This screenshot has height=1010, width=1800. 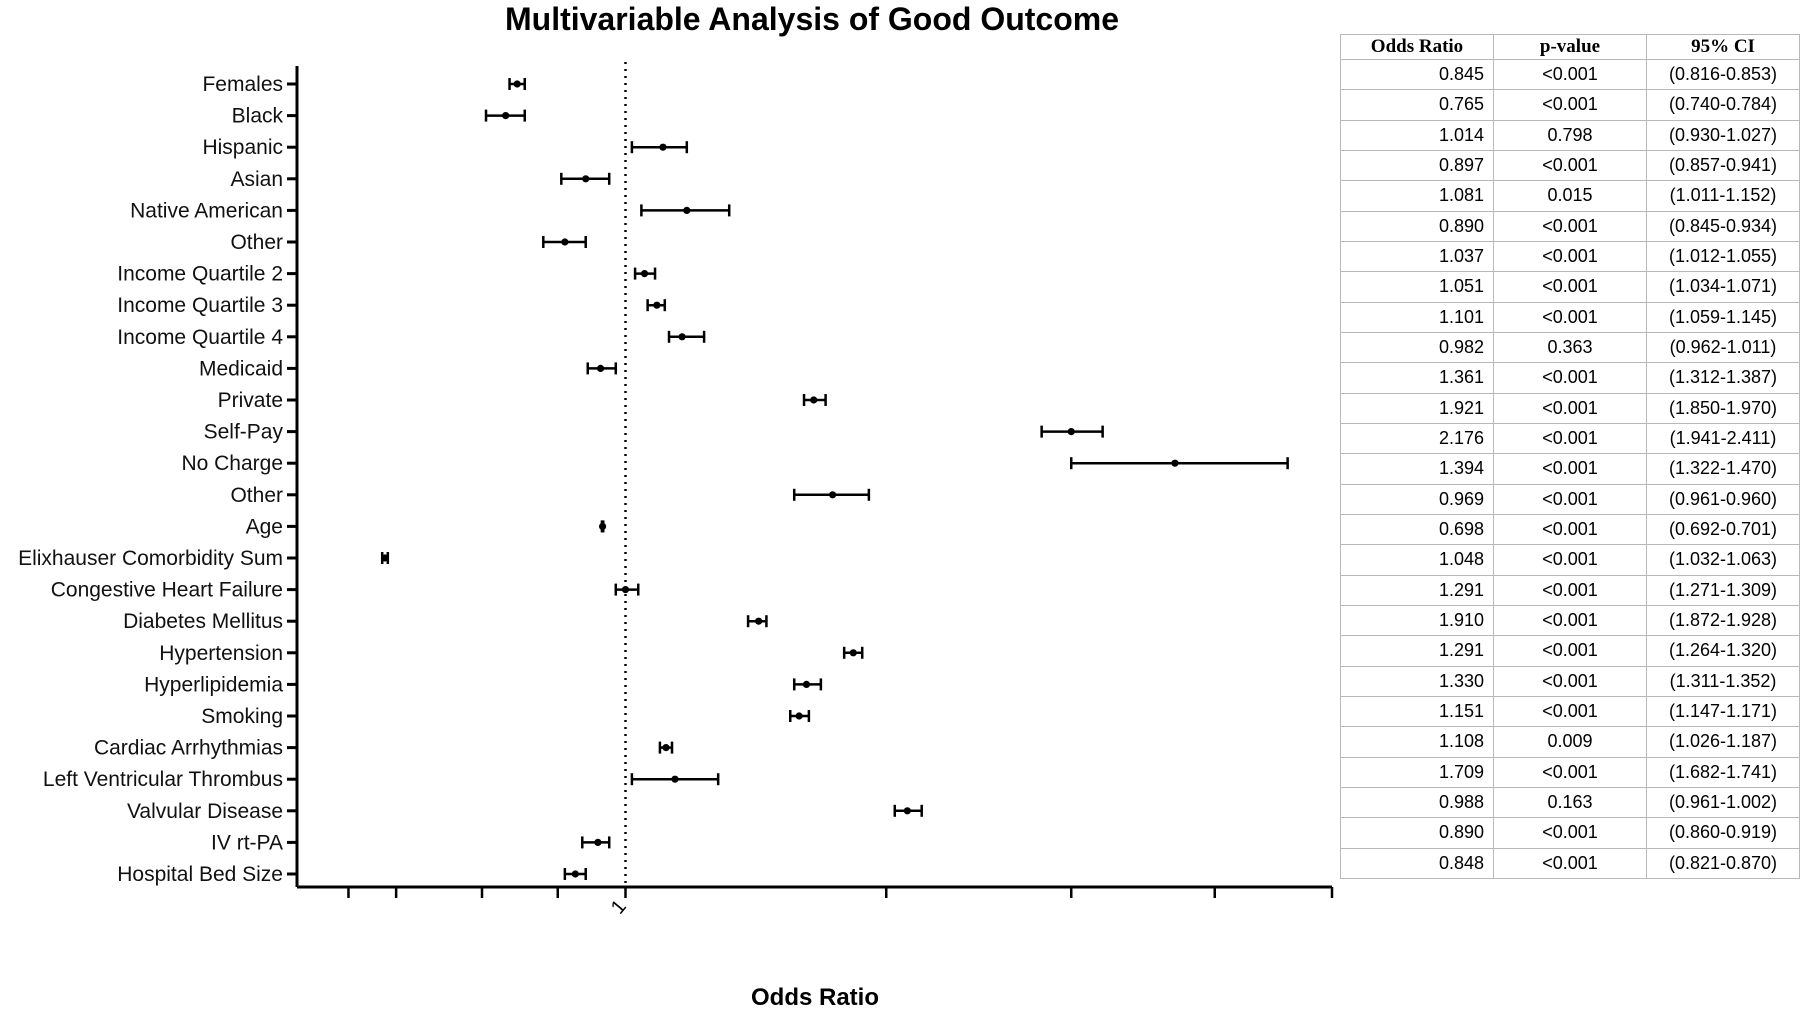 I want to click on ci-cell: (0.816-0.853), so click(x=1723, y=74).